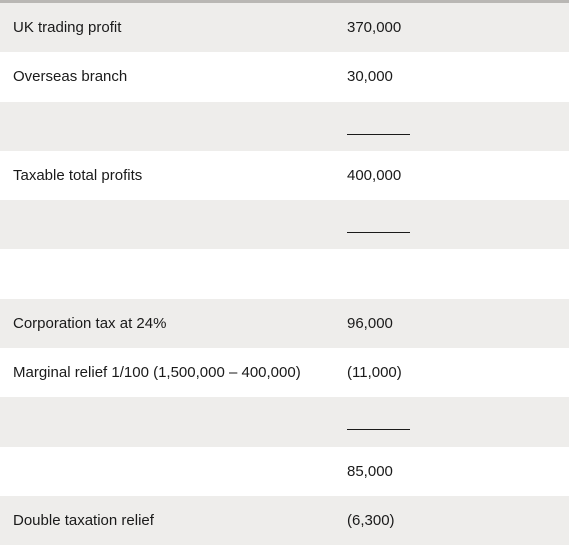  I want to click on table-row: Overseas branch 30,000, so click(284, 77).